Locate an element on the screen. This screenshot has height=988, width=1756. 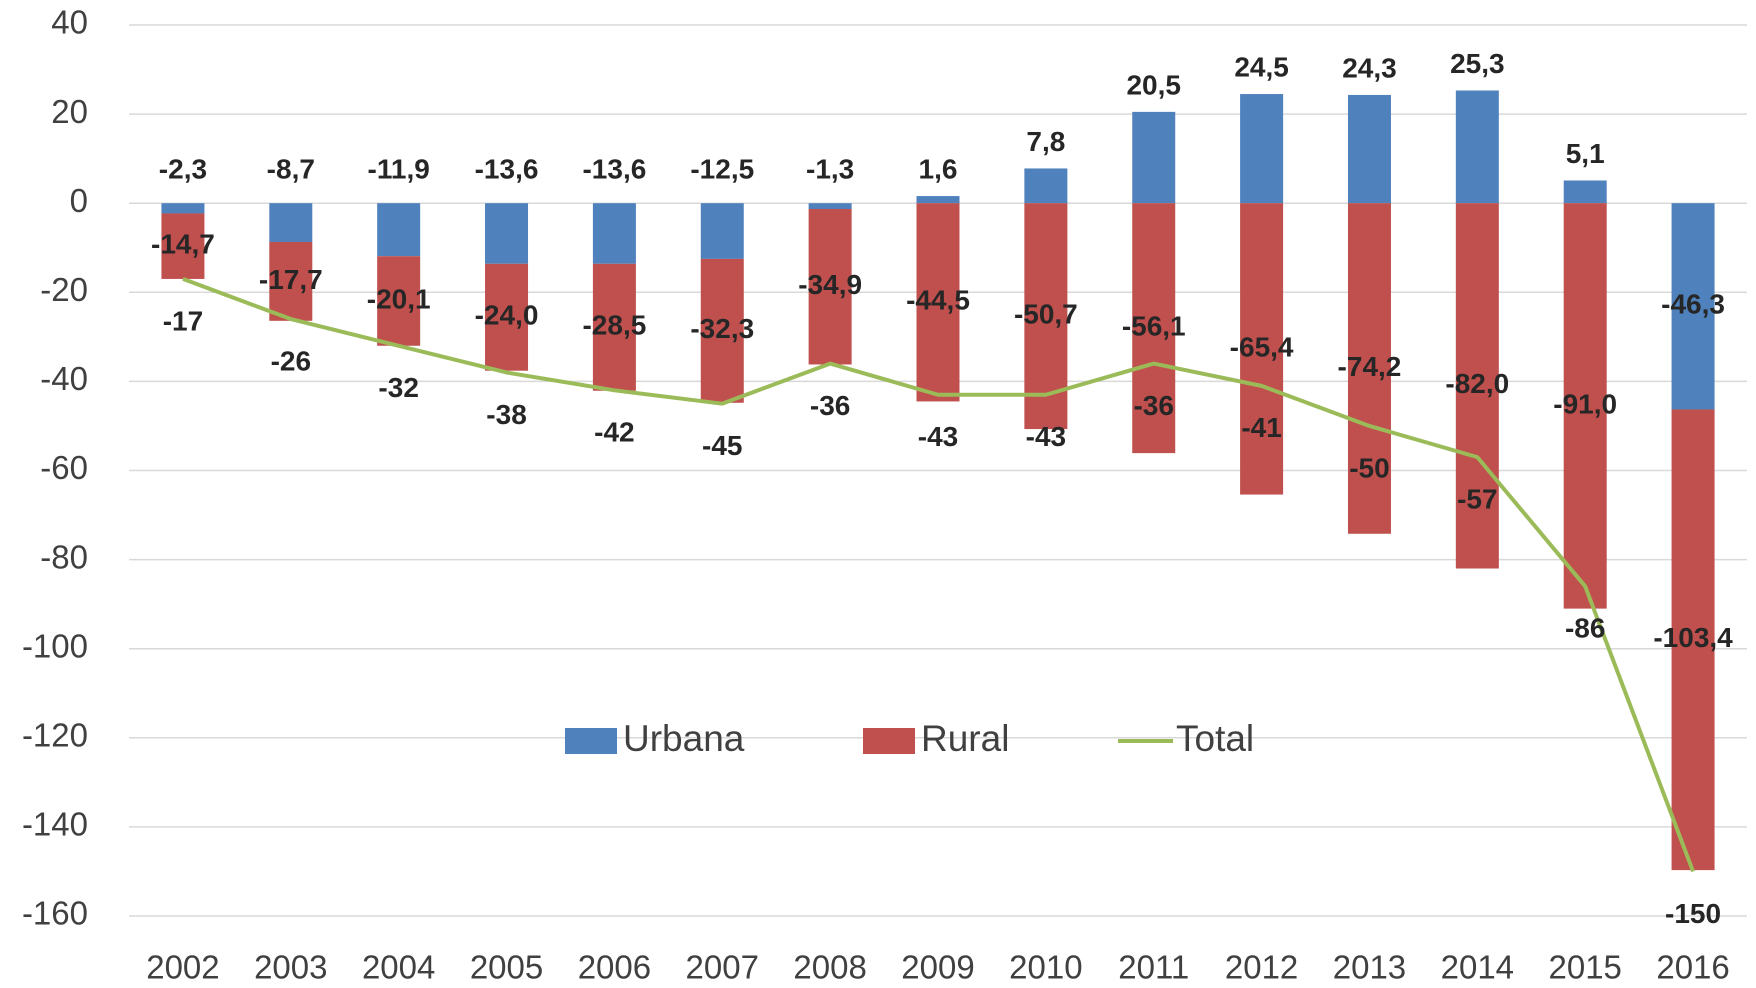
x-tick-label: 2004 is located at coordinates (398, 967).